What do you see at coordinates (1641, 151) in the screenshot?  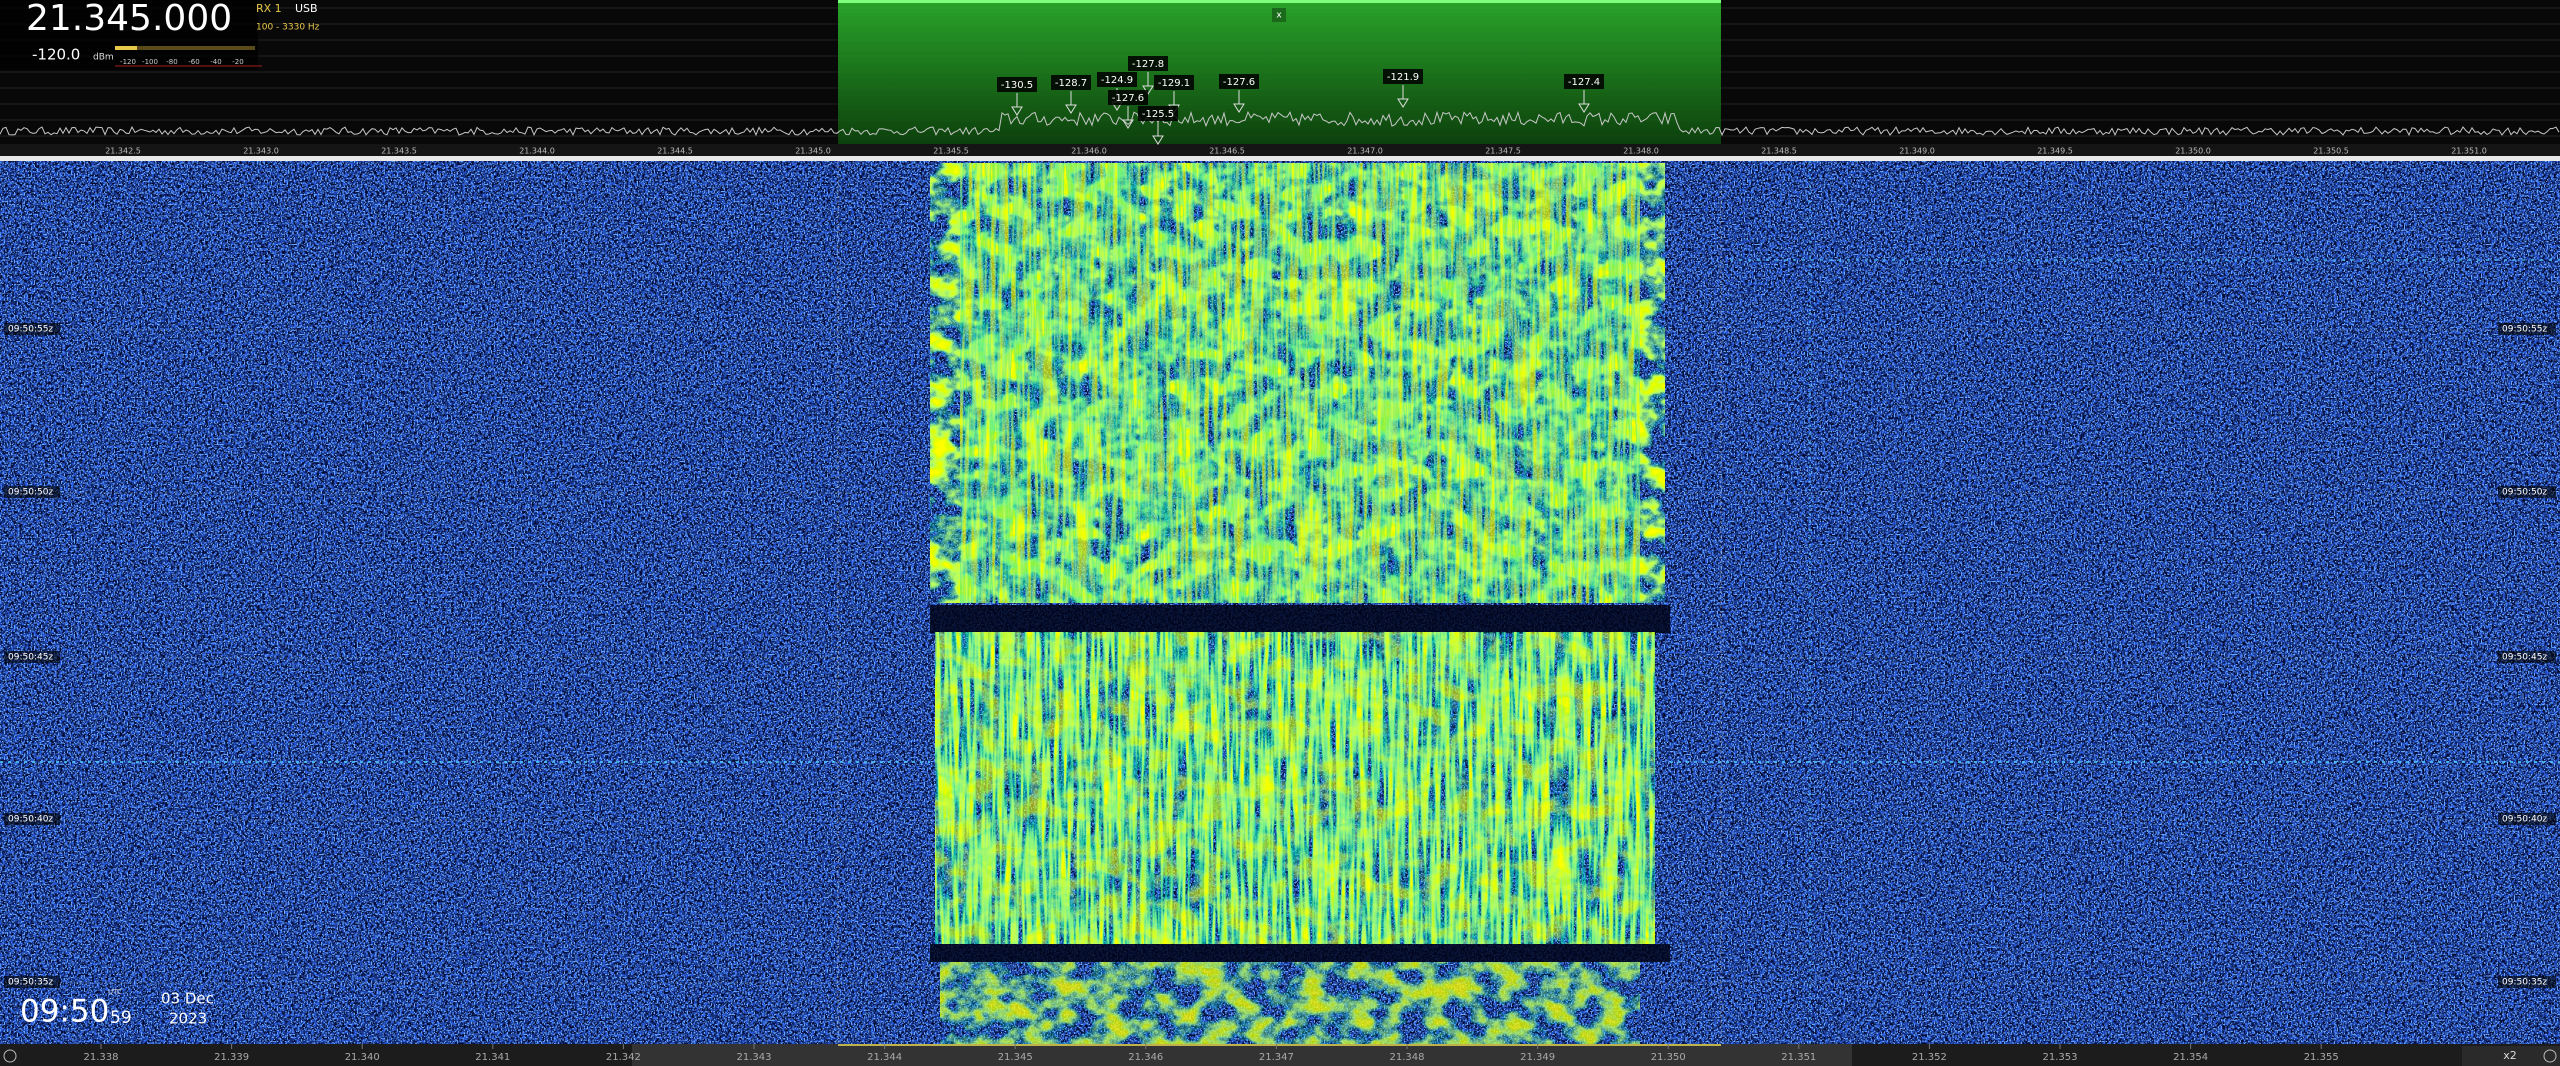 I see `spectrum-freq-label: 21.348.0` at bounding box center [1641, 151].